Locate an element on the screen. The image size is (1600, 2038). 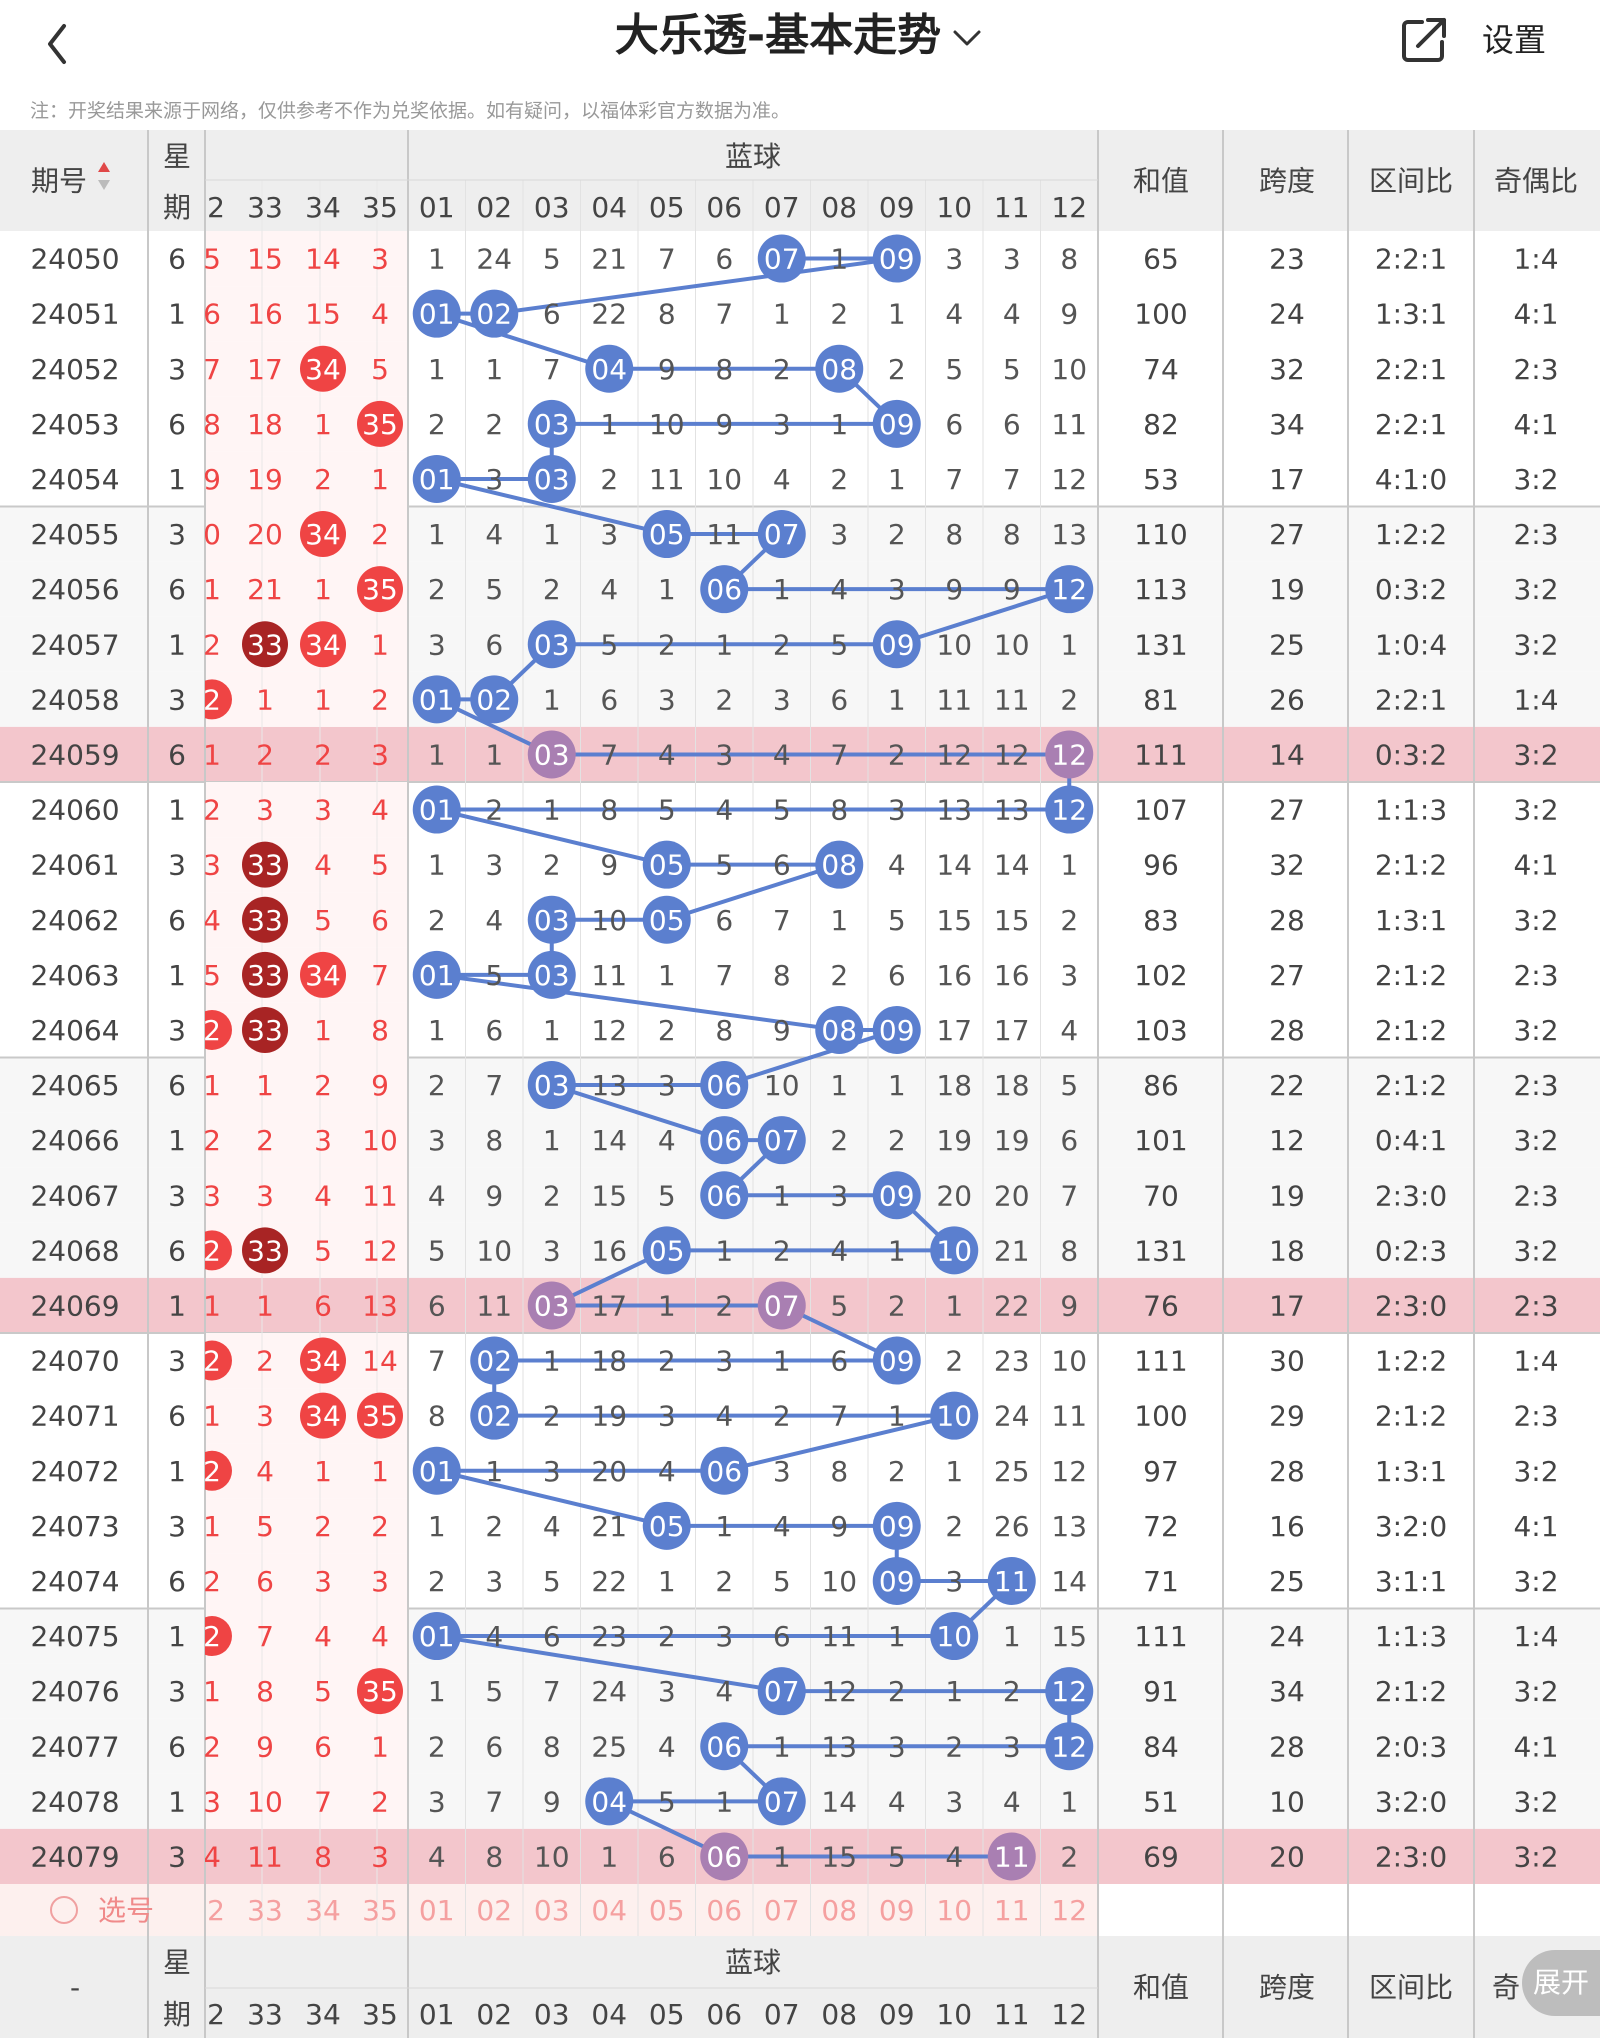
select-blue-number: 01 is located at coordinates (437, 1910).